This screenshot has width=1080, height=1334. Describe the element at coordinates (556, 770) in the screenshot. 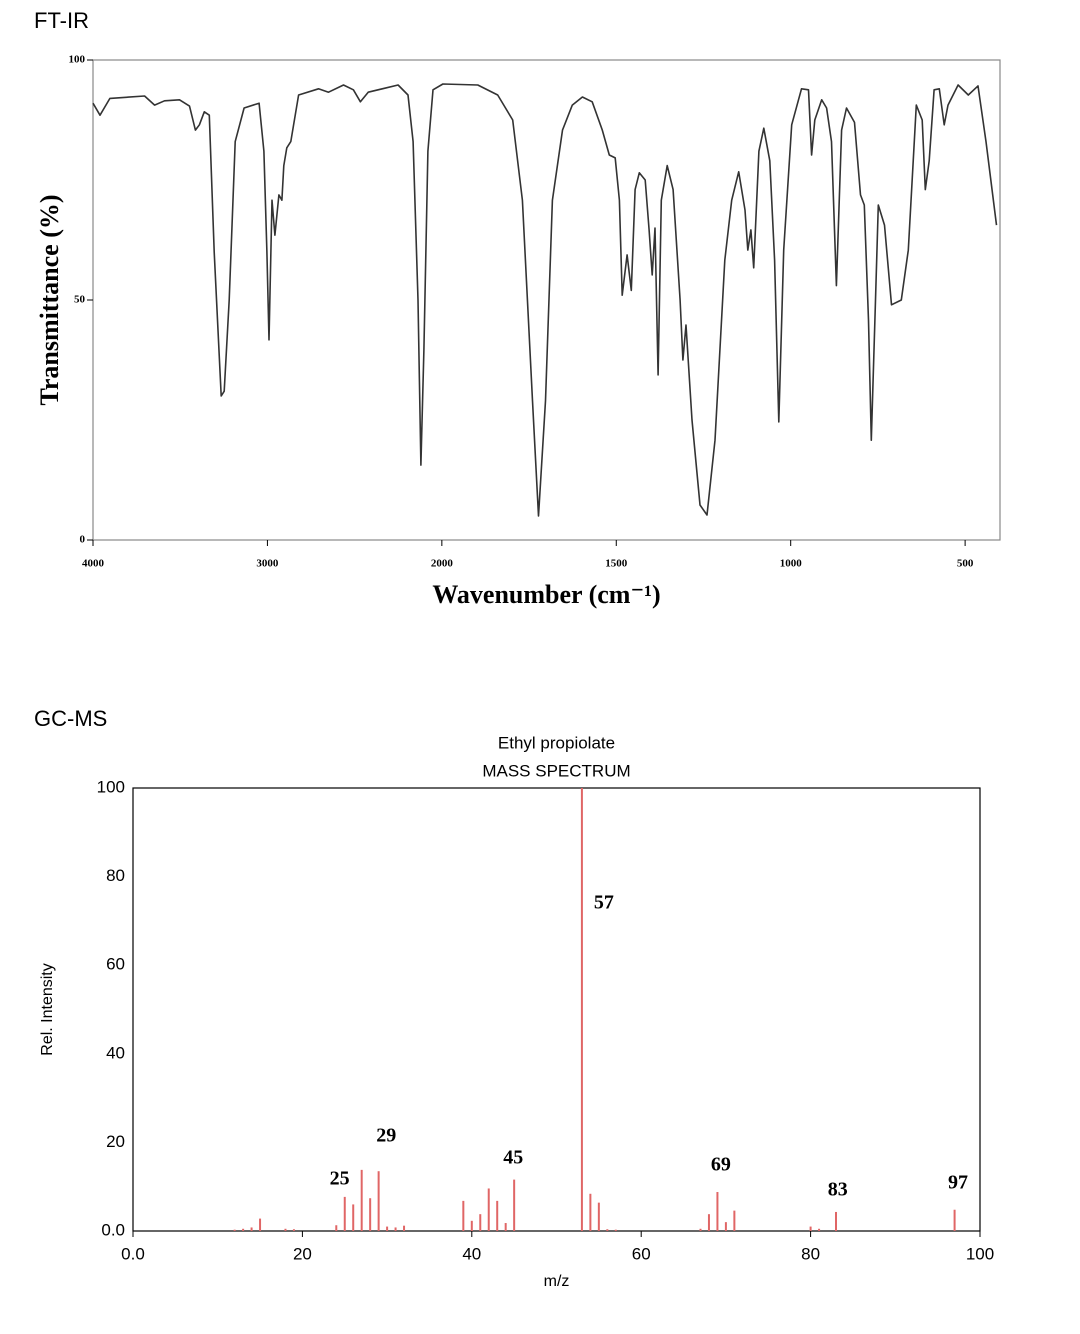

I see `chart-subtitle: MASS SPECTRUM` at that location.